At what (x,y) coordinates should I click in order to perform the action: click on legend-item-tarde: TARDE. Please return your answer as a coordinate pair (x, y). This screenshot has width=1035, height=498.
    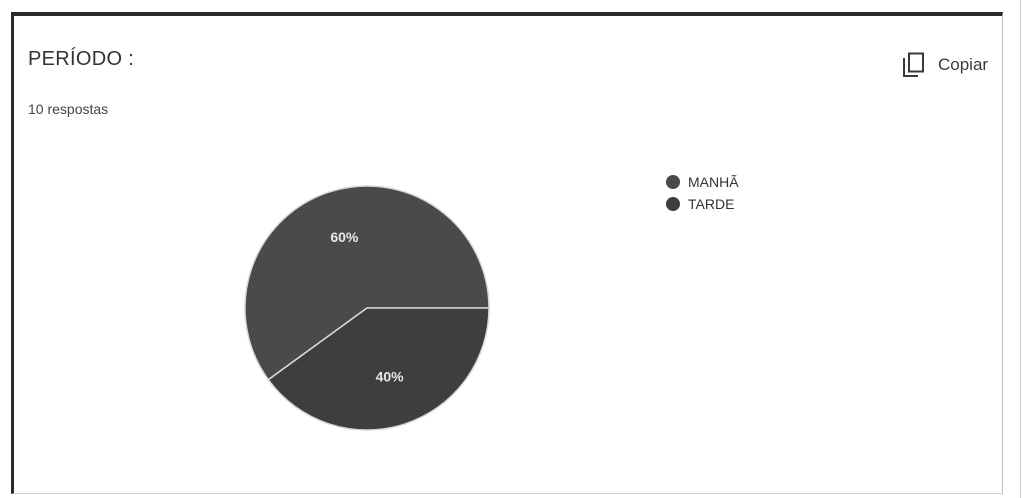
    Looking at the image, I should click on (702, 204).